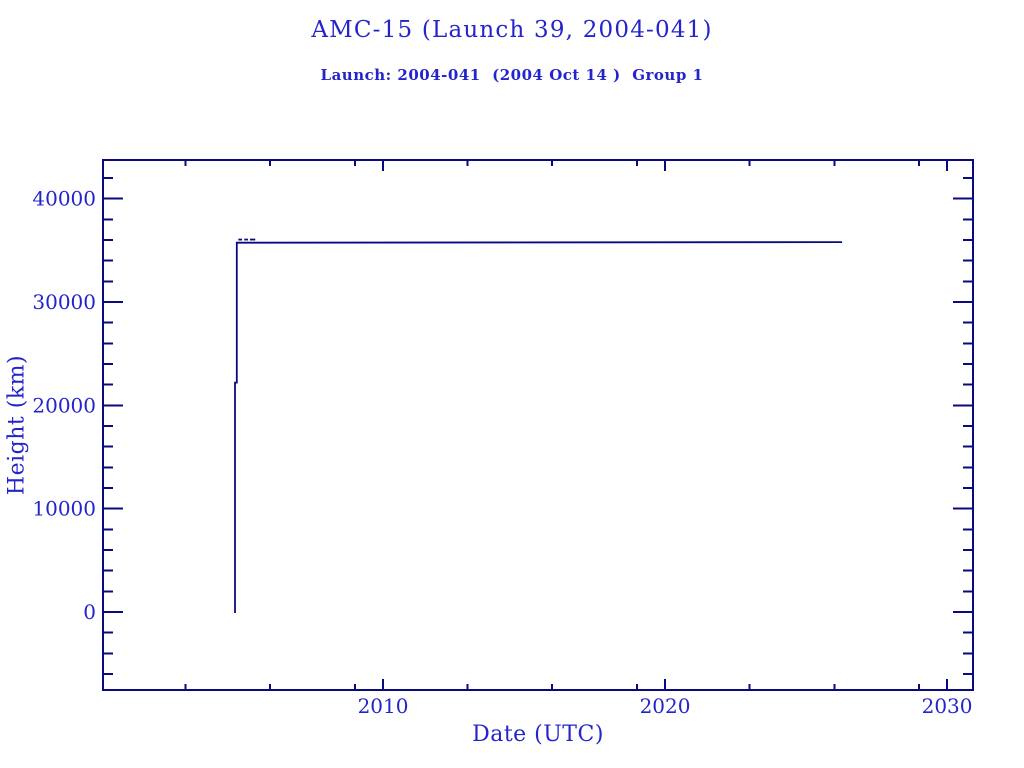  What do you see at coordinates (947, 706) in the screenshot?
I see `x-tick-label: 2030` at bounding box center [947, 706].